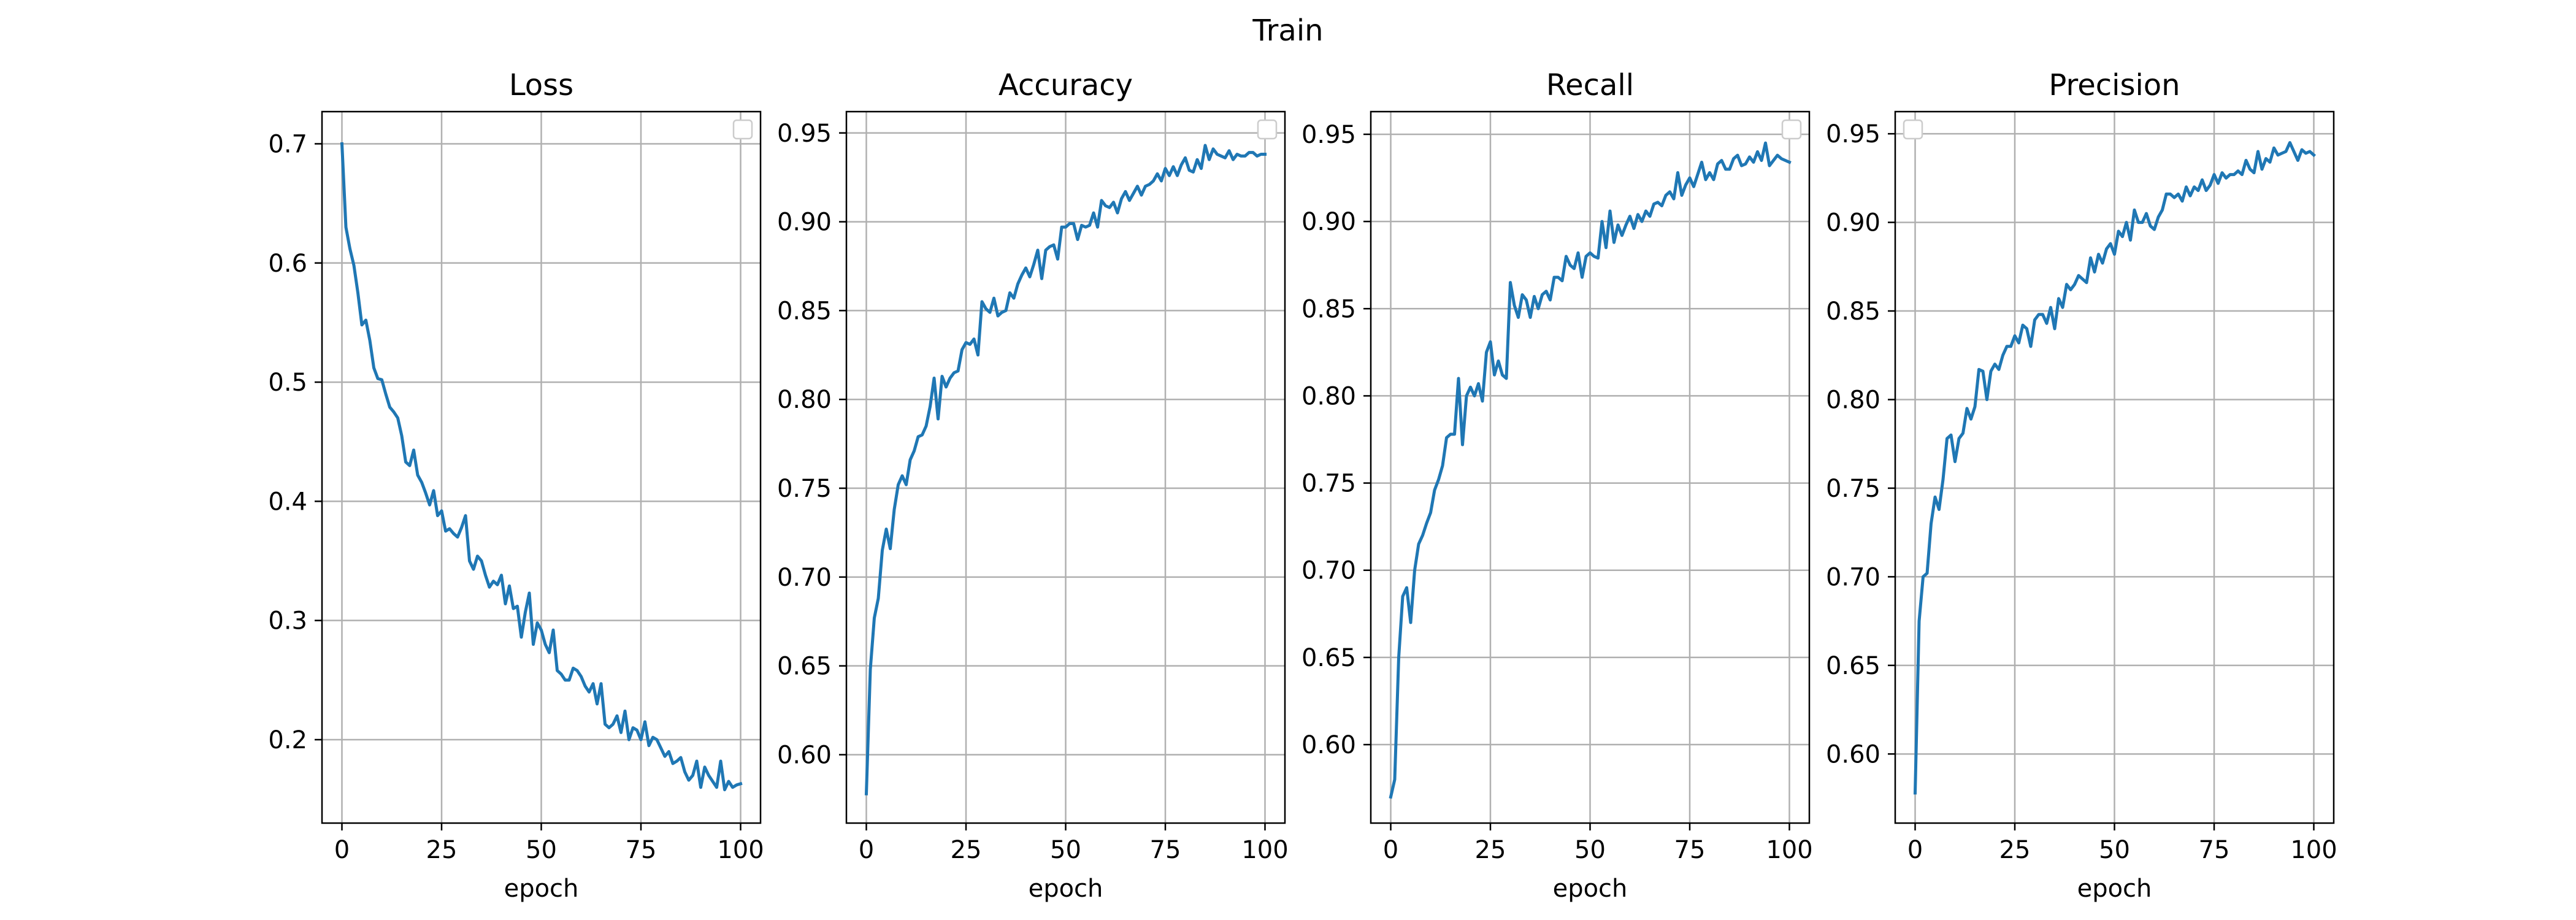  What do you see at coordinates (287, 144) in the screenshot?
I see `y-tick-label: 0.7` at bounding box center [287, 144].